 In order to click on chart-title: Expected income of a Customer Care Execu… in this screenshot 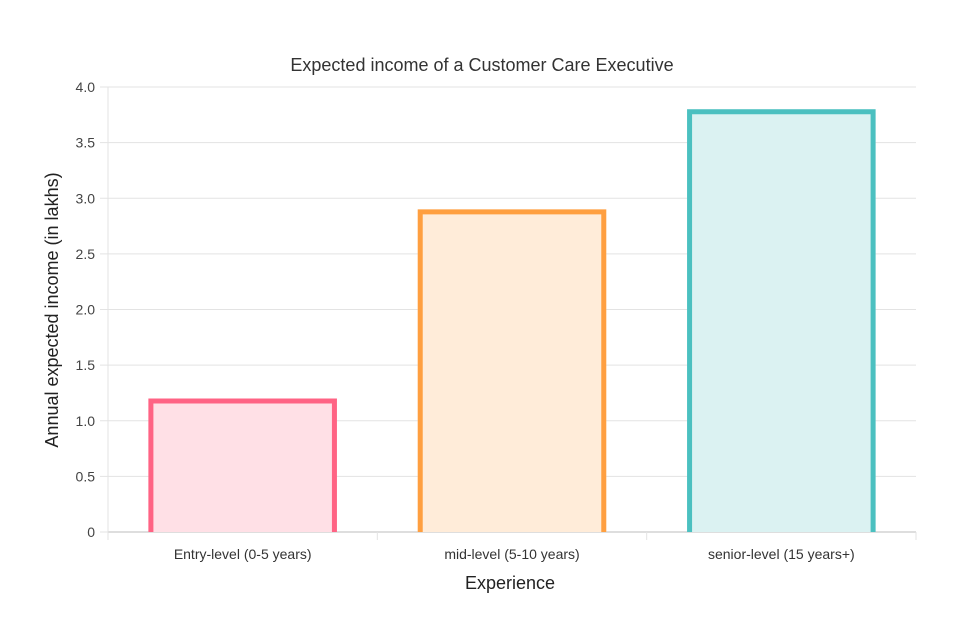, I will do `click(481, 65)`.